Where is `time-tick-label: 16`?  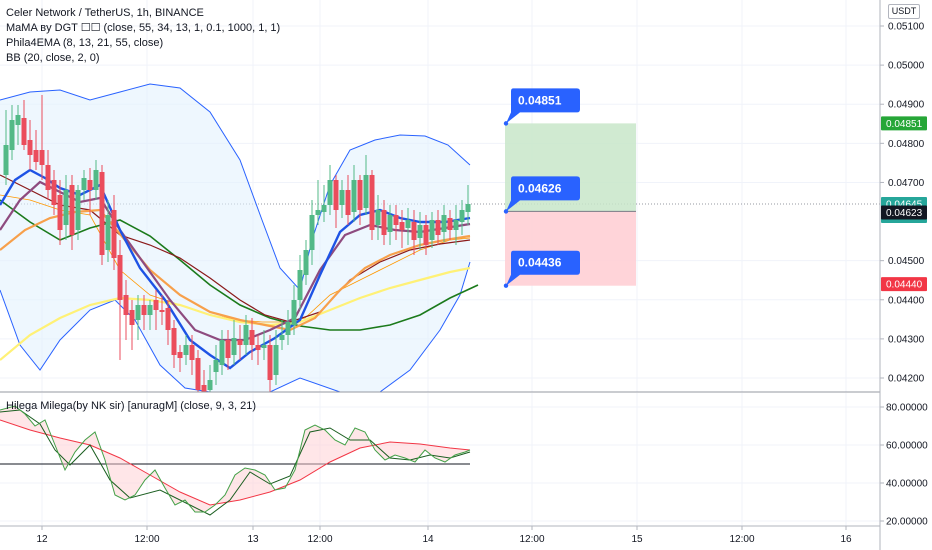 time-tick-label: 16 is located at coordinates (846, 539).